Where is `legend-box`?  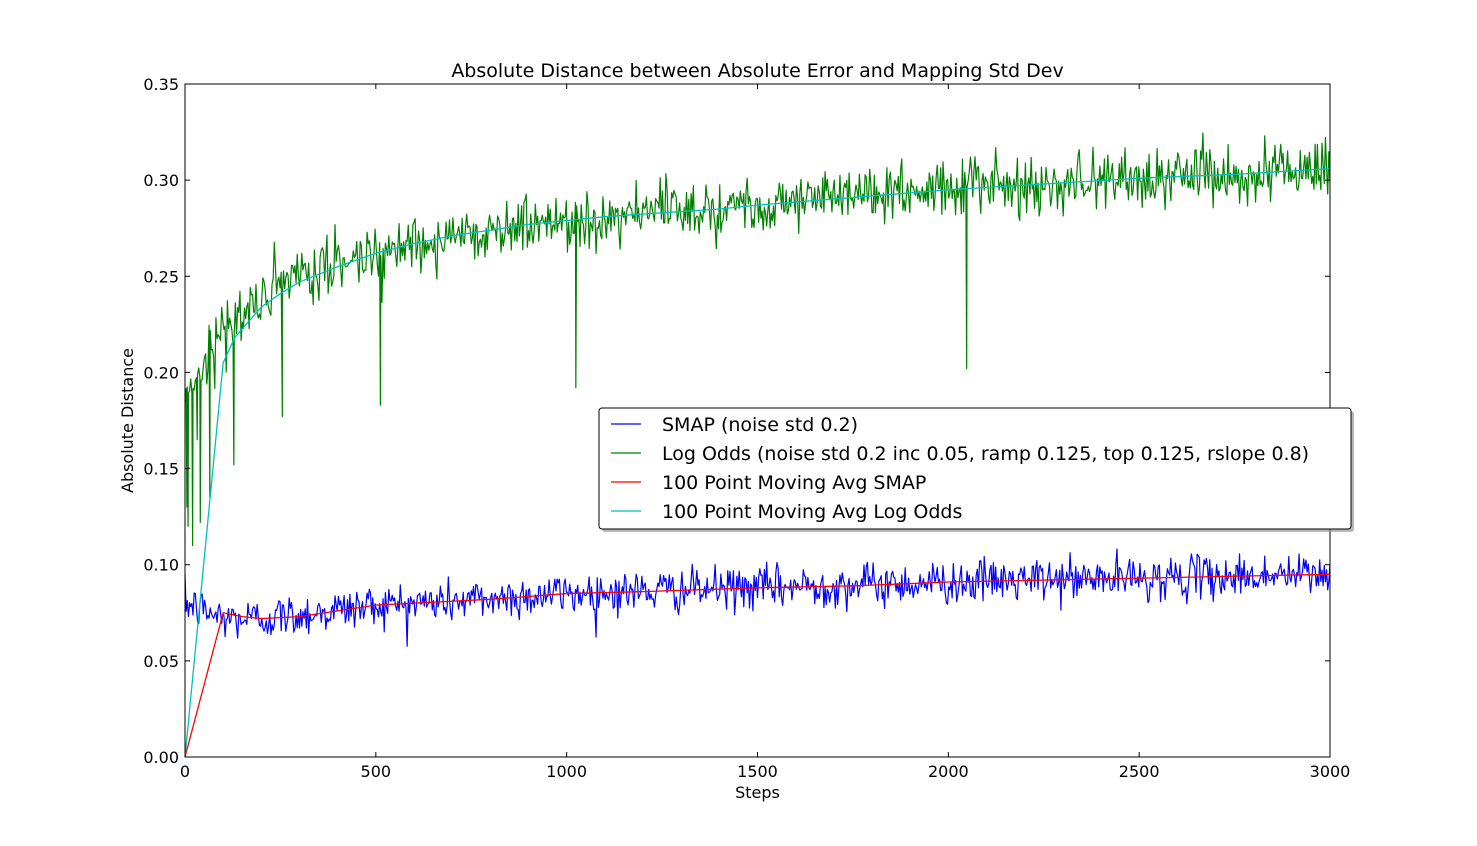 legend-box is located at coordinates (975, 468).